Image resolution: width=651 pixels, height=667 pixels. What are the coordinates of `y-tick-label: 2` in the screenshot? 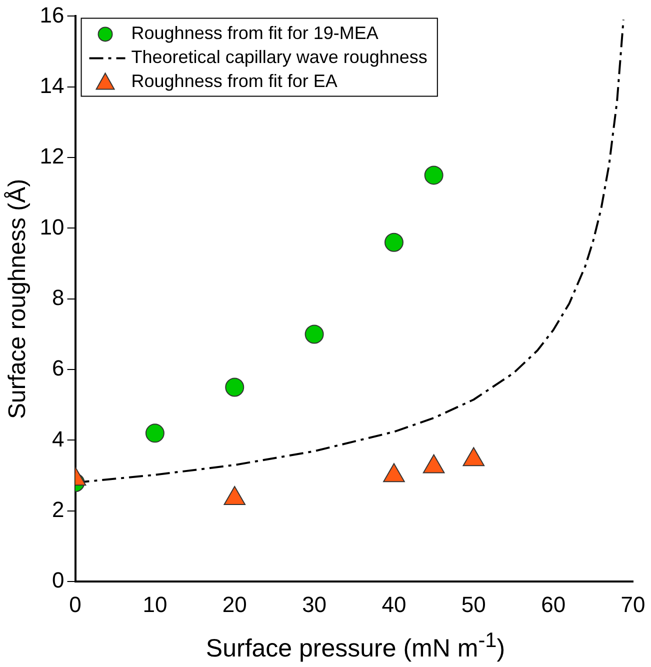 It's located at (58, 509).